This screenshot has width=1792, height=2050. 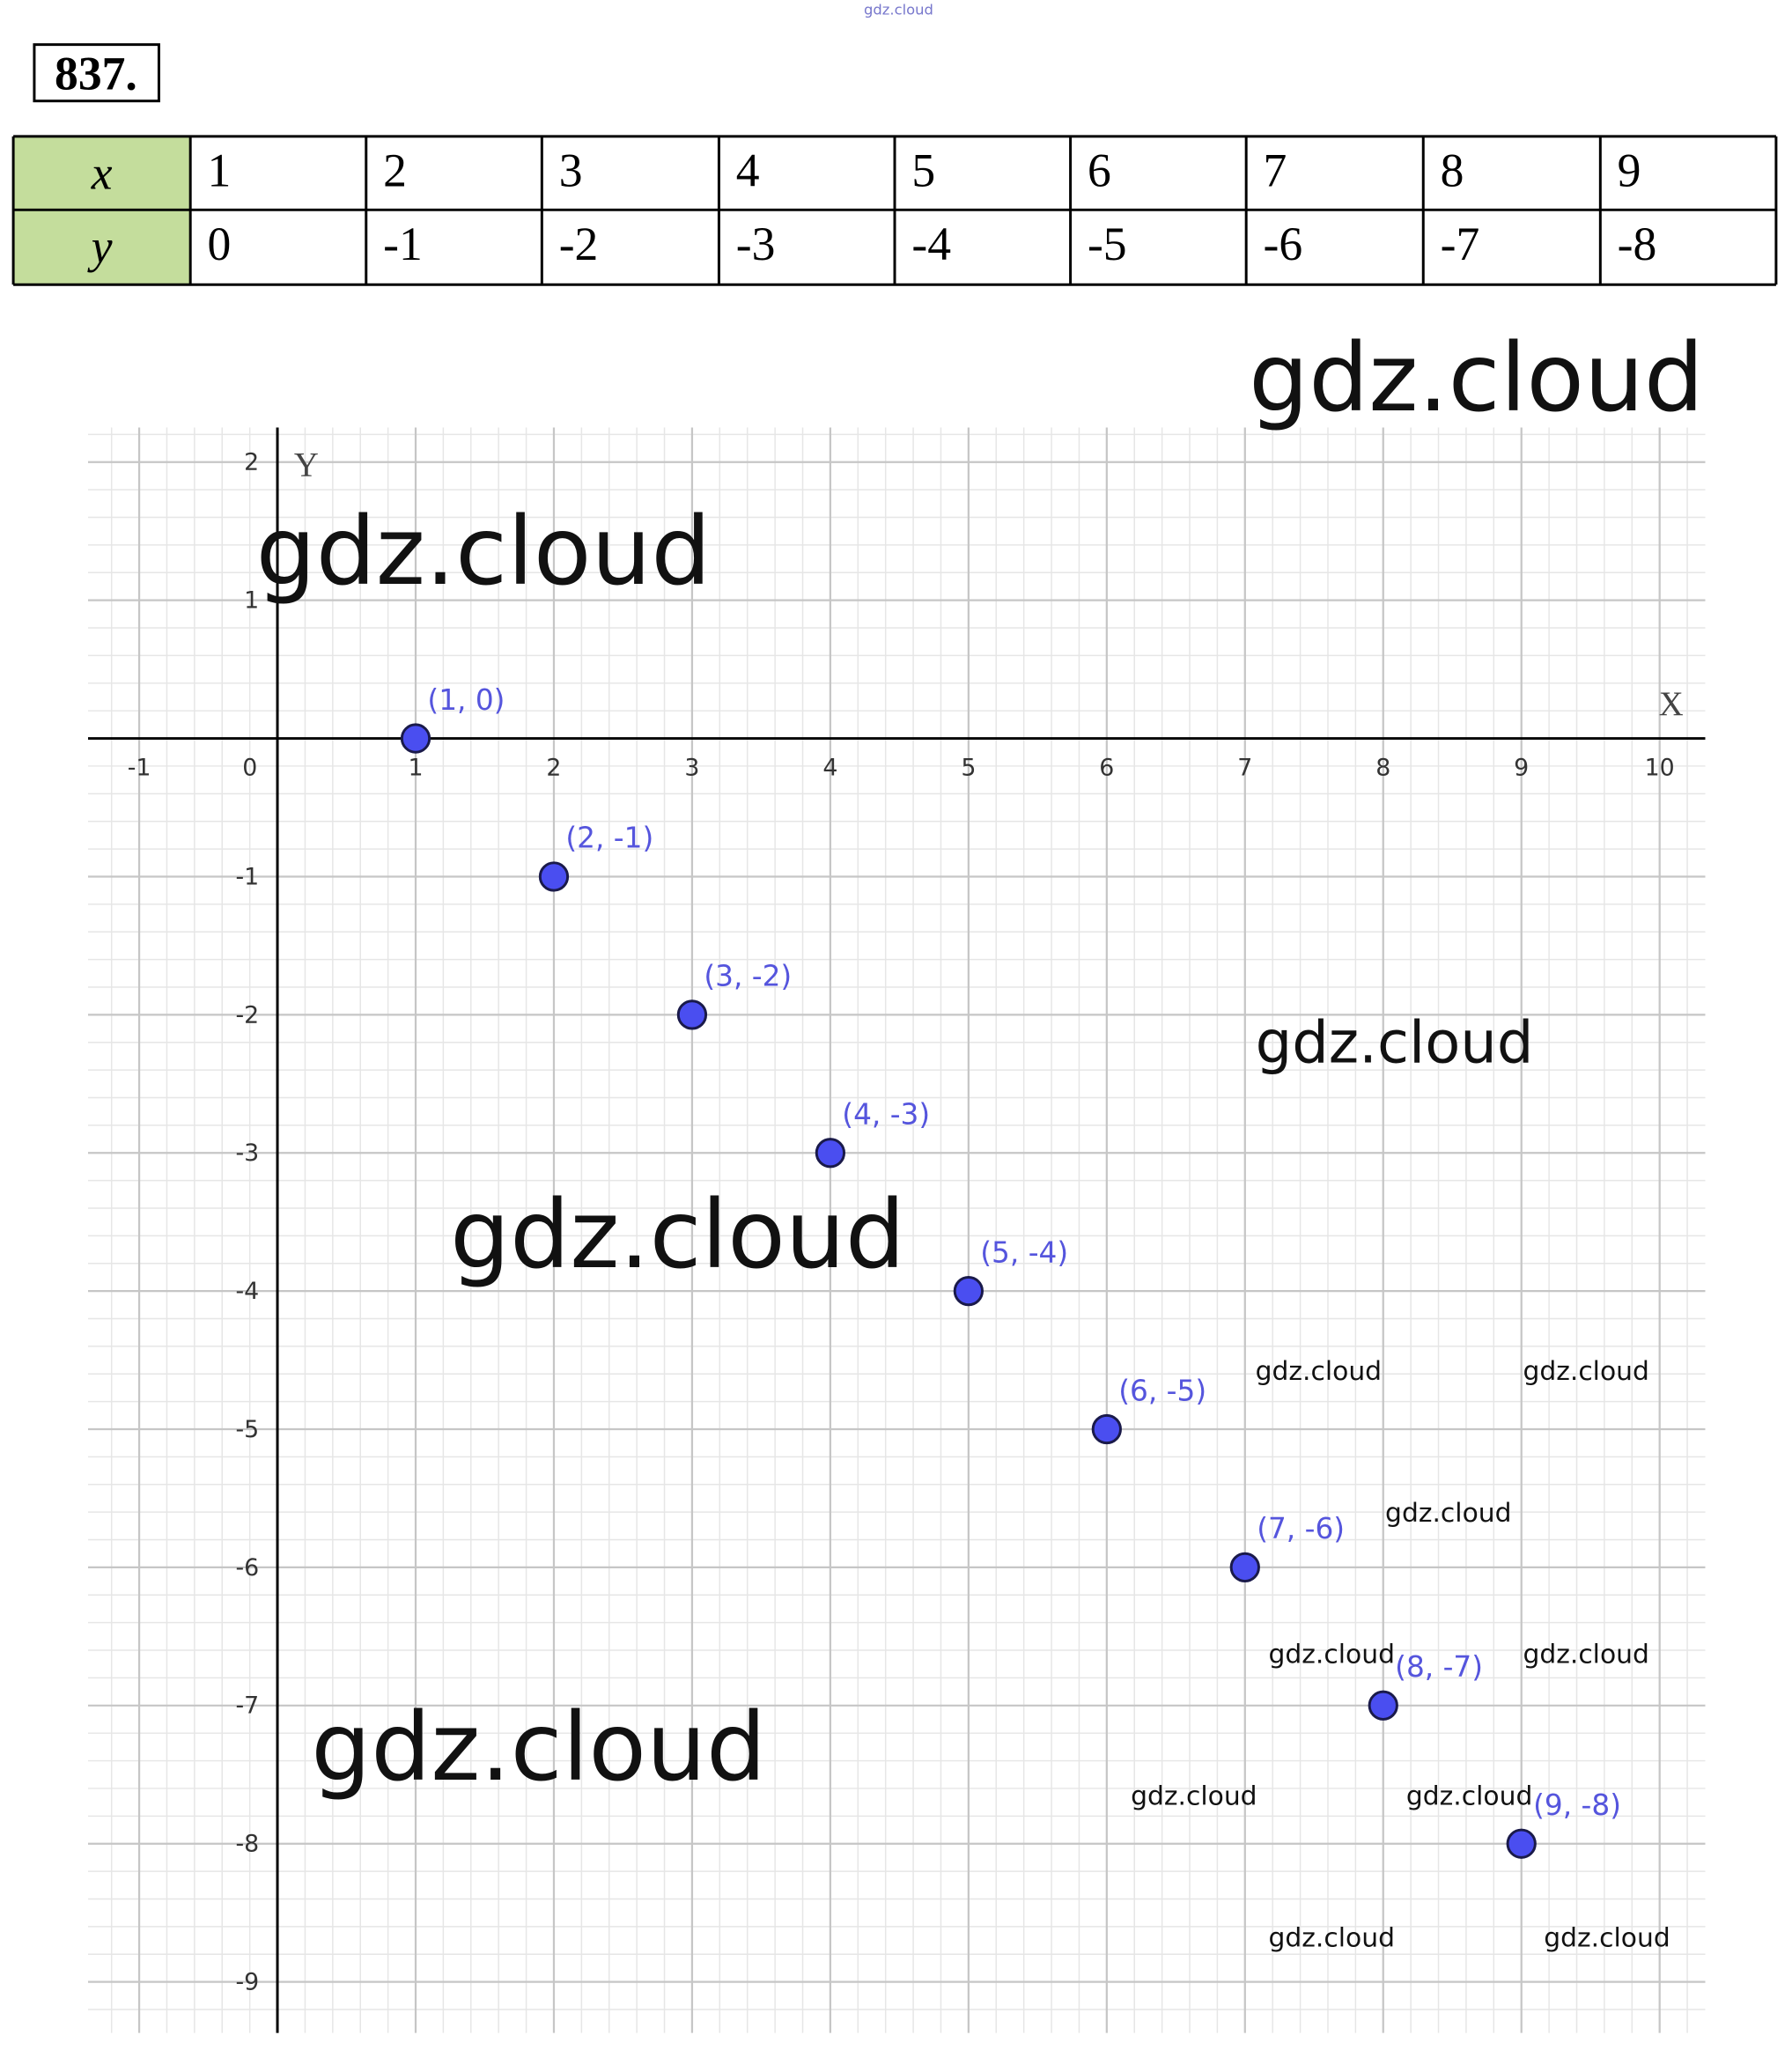 What do you see at coordinates (220, 244) in the screenshot?
I see `cell: 0` at bounding box center [220, 244].